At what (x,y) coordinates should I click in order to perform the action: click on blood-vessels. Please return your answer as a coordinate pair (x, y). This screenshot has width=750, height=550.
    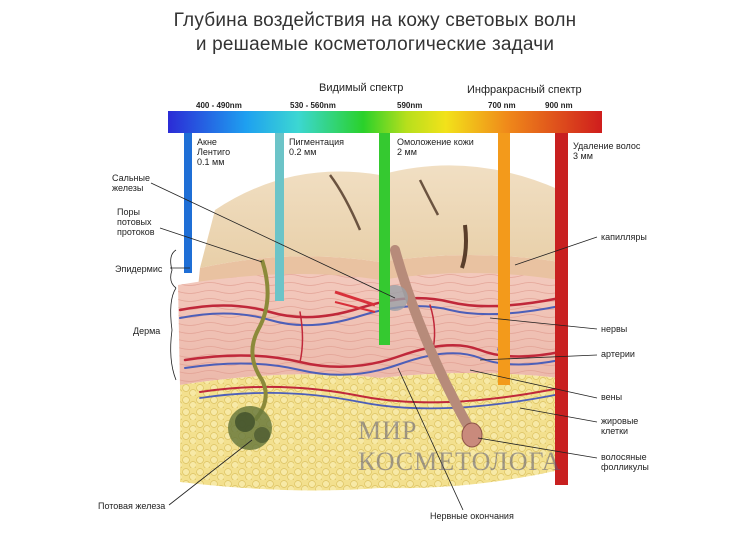
    Looking at the image, I should click on (370, 353).